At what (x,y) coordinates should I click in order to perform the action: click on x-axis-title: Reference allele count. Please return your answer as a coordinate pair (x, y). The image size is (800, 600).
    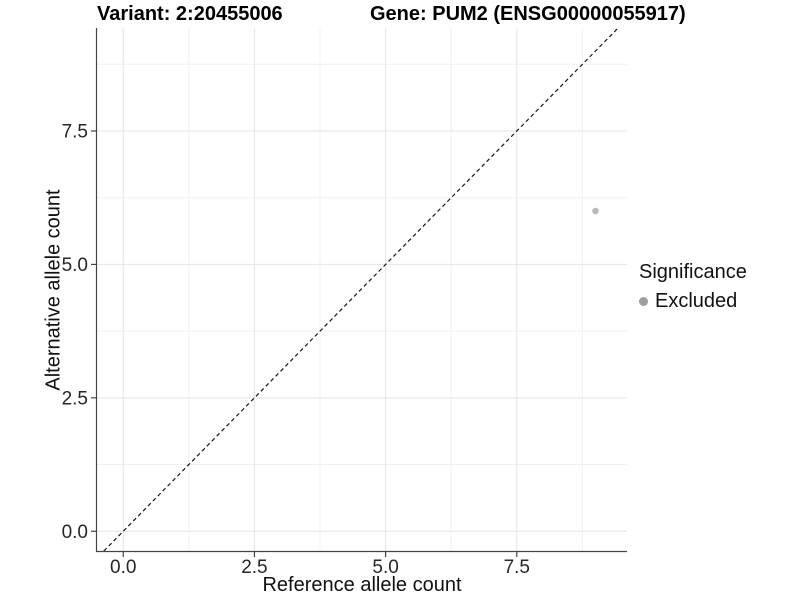
    Looking at the image, I should click on (362, 585).